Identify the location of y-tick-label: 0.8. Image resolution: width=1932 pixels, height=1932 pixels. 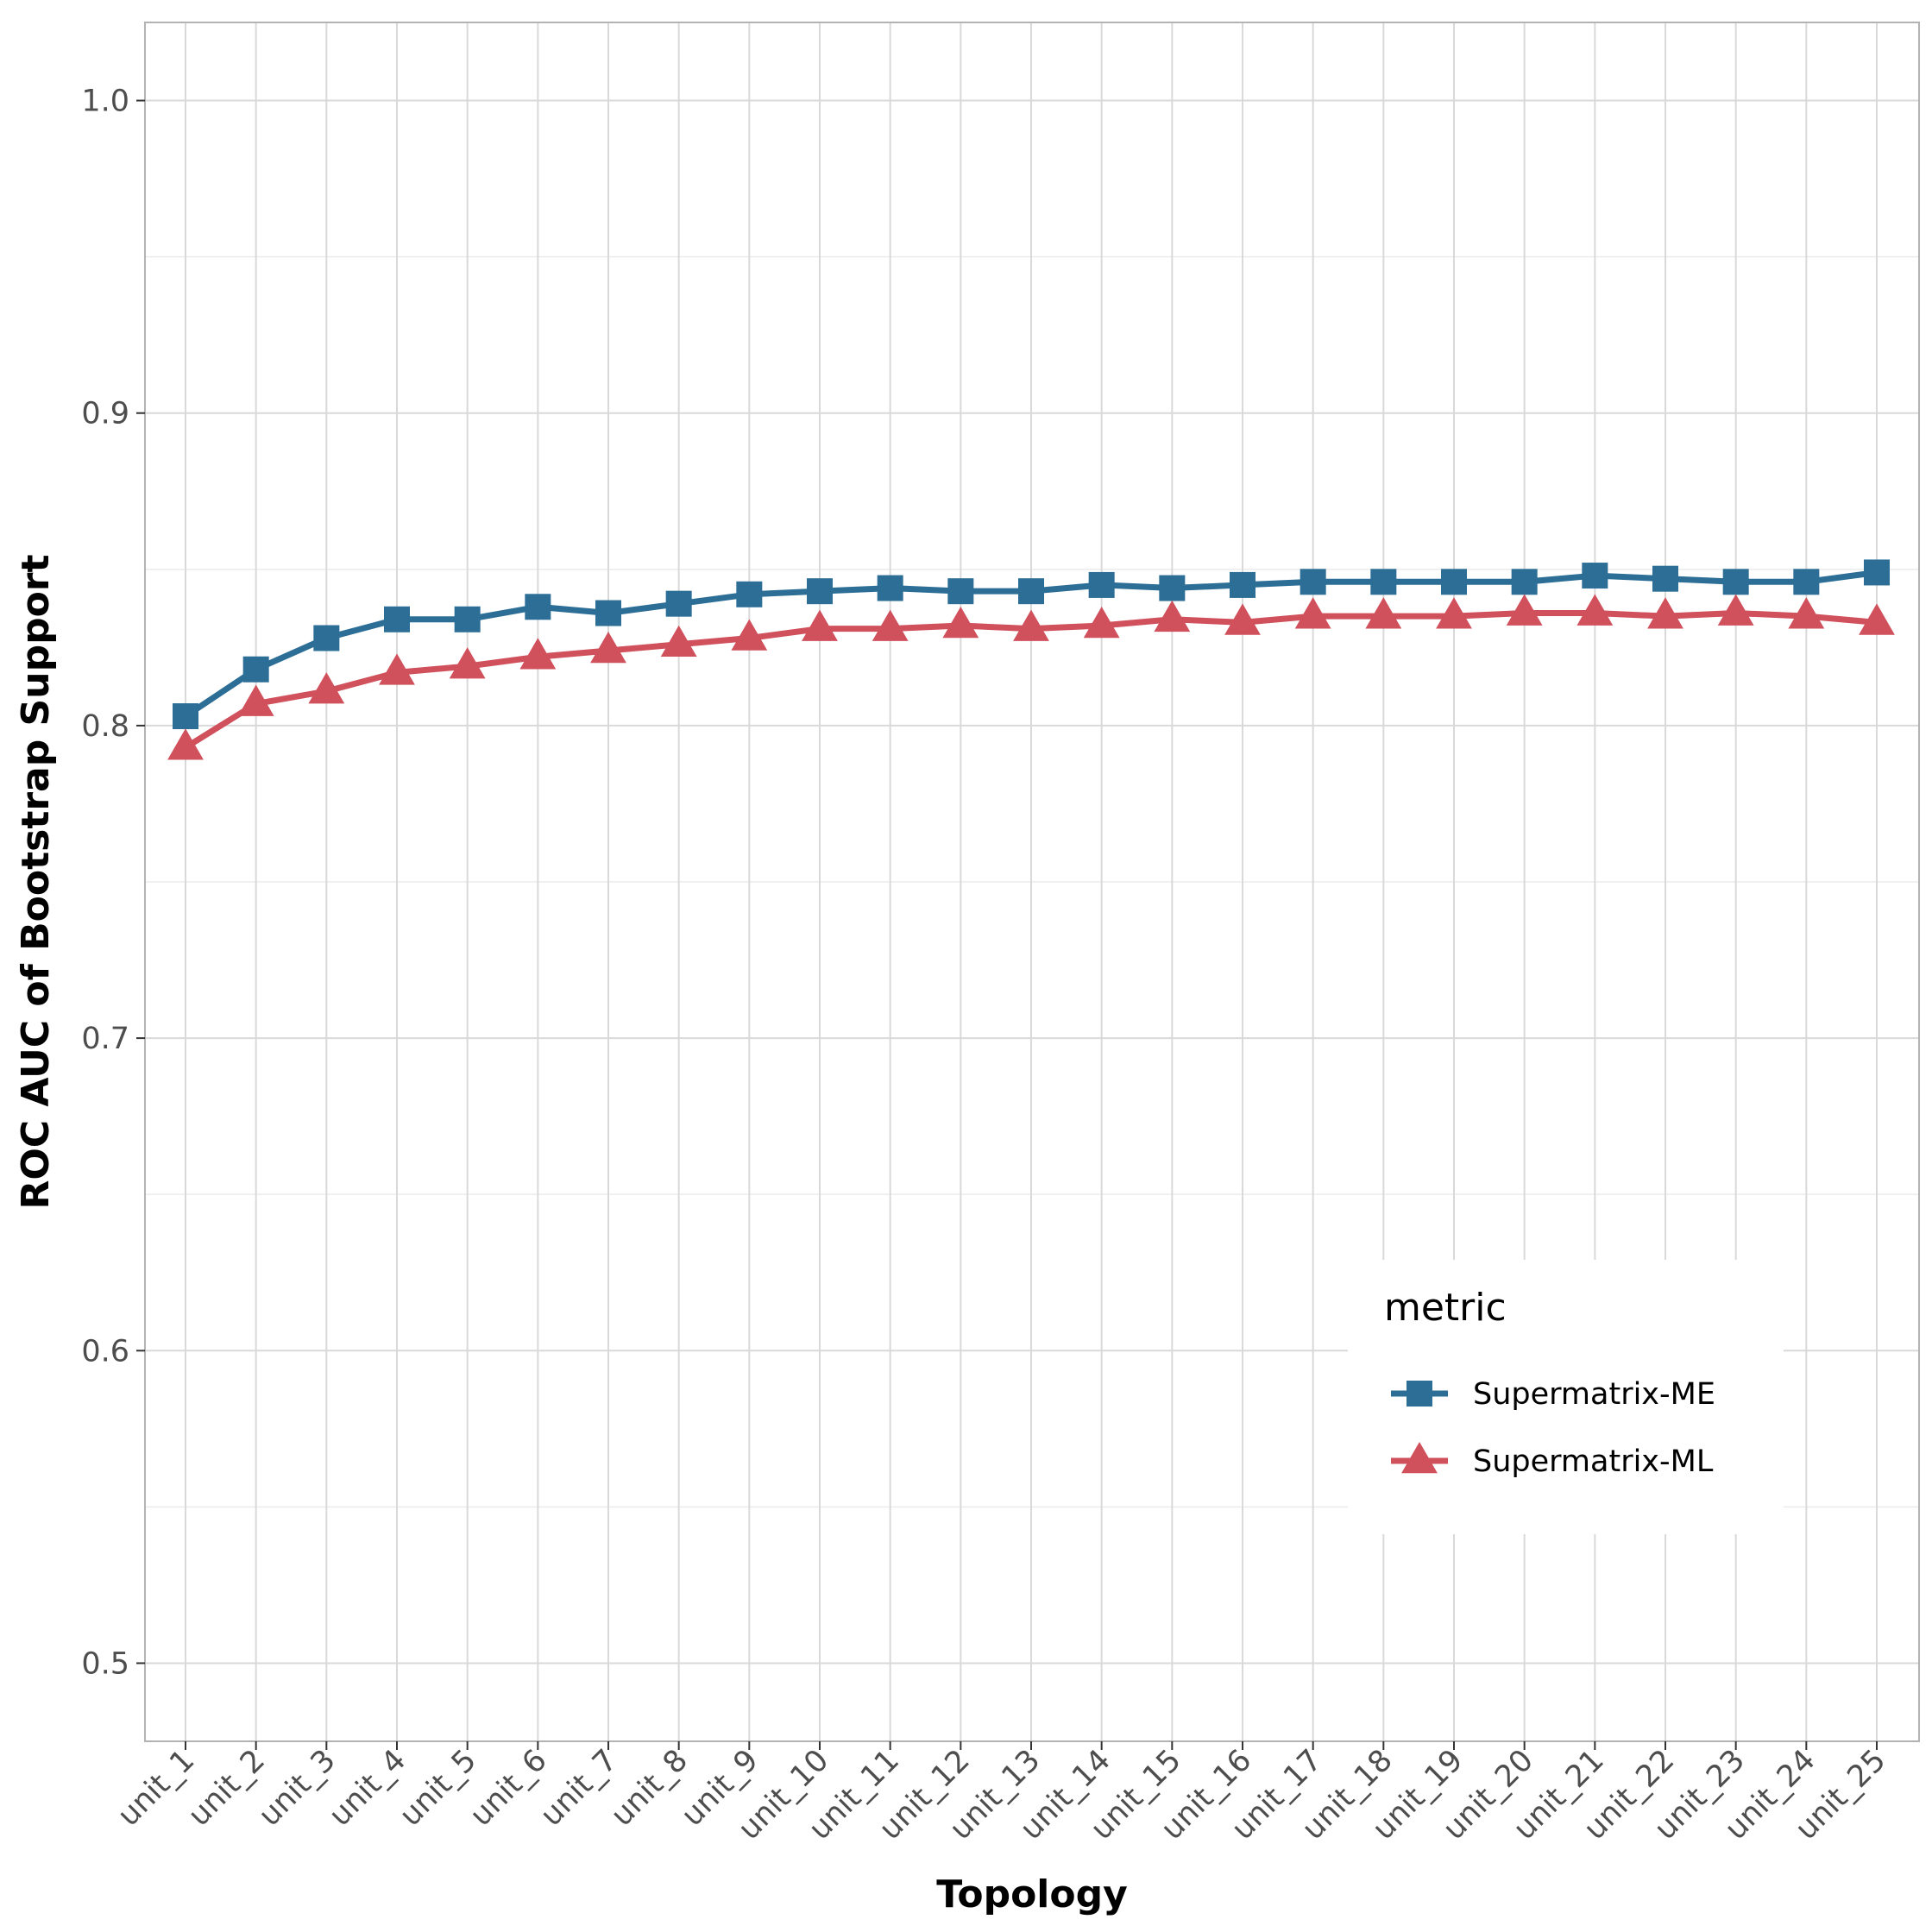
(105, 726).